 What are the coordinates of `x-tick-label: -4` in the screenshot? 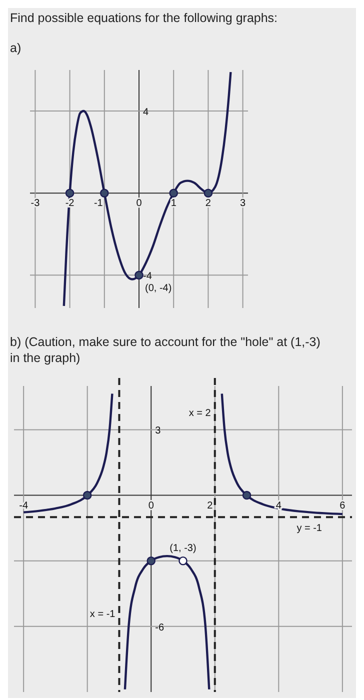 It's located at (23, 506).